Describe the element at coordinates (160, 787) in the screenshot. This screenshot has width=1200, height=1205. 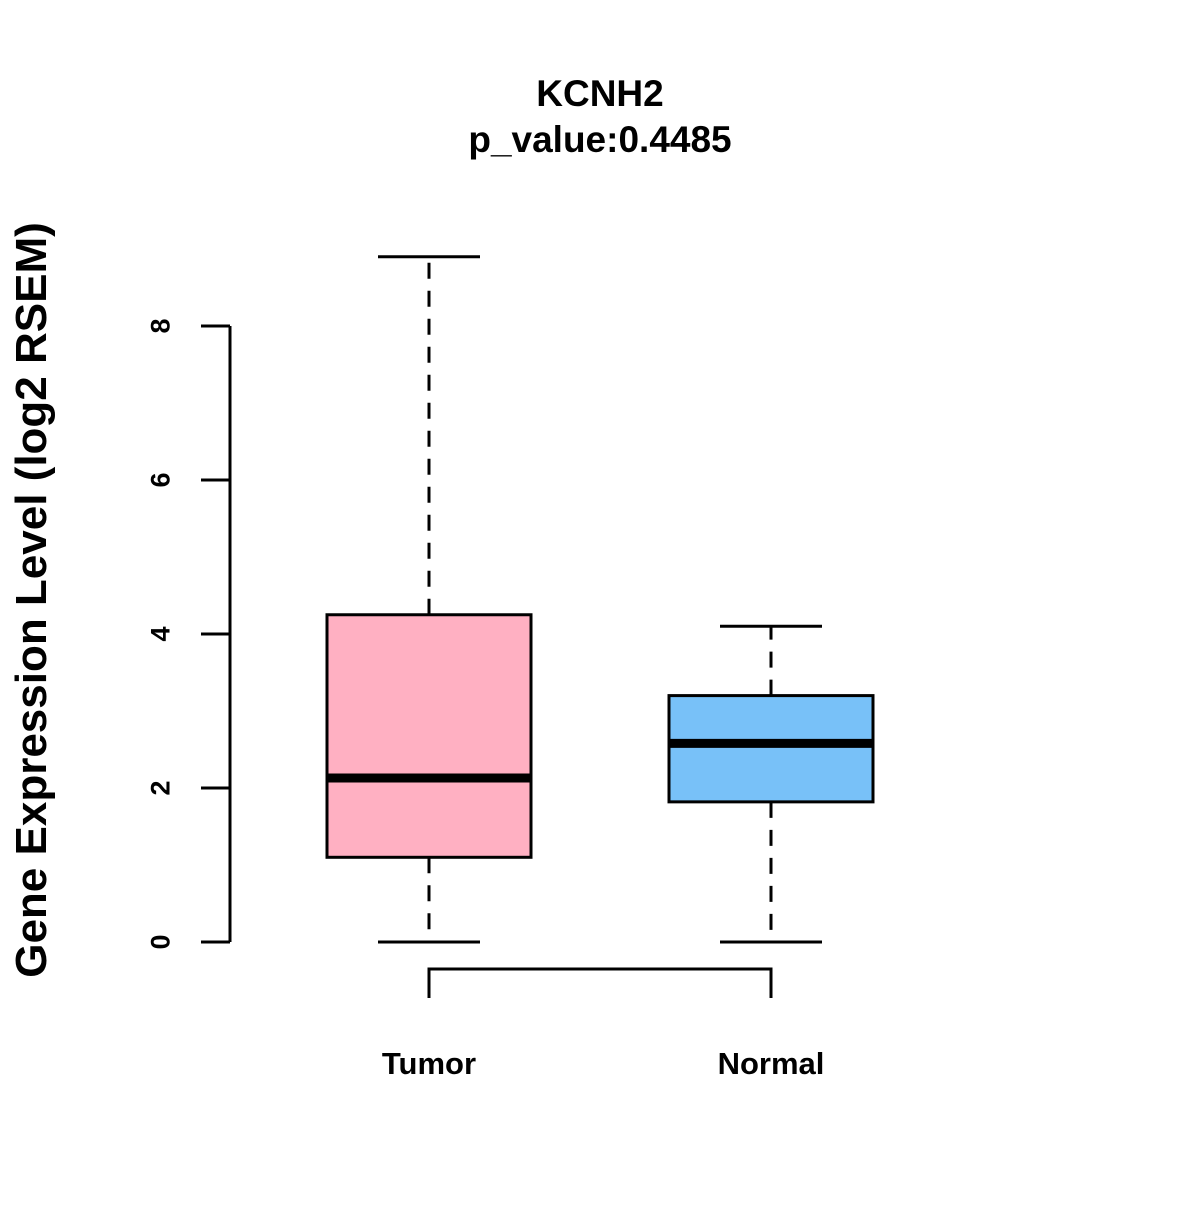
I see `y-tick-label: 2` at that location.